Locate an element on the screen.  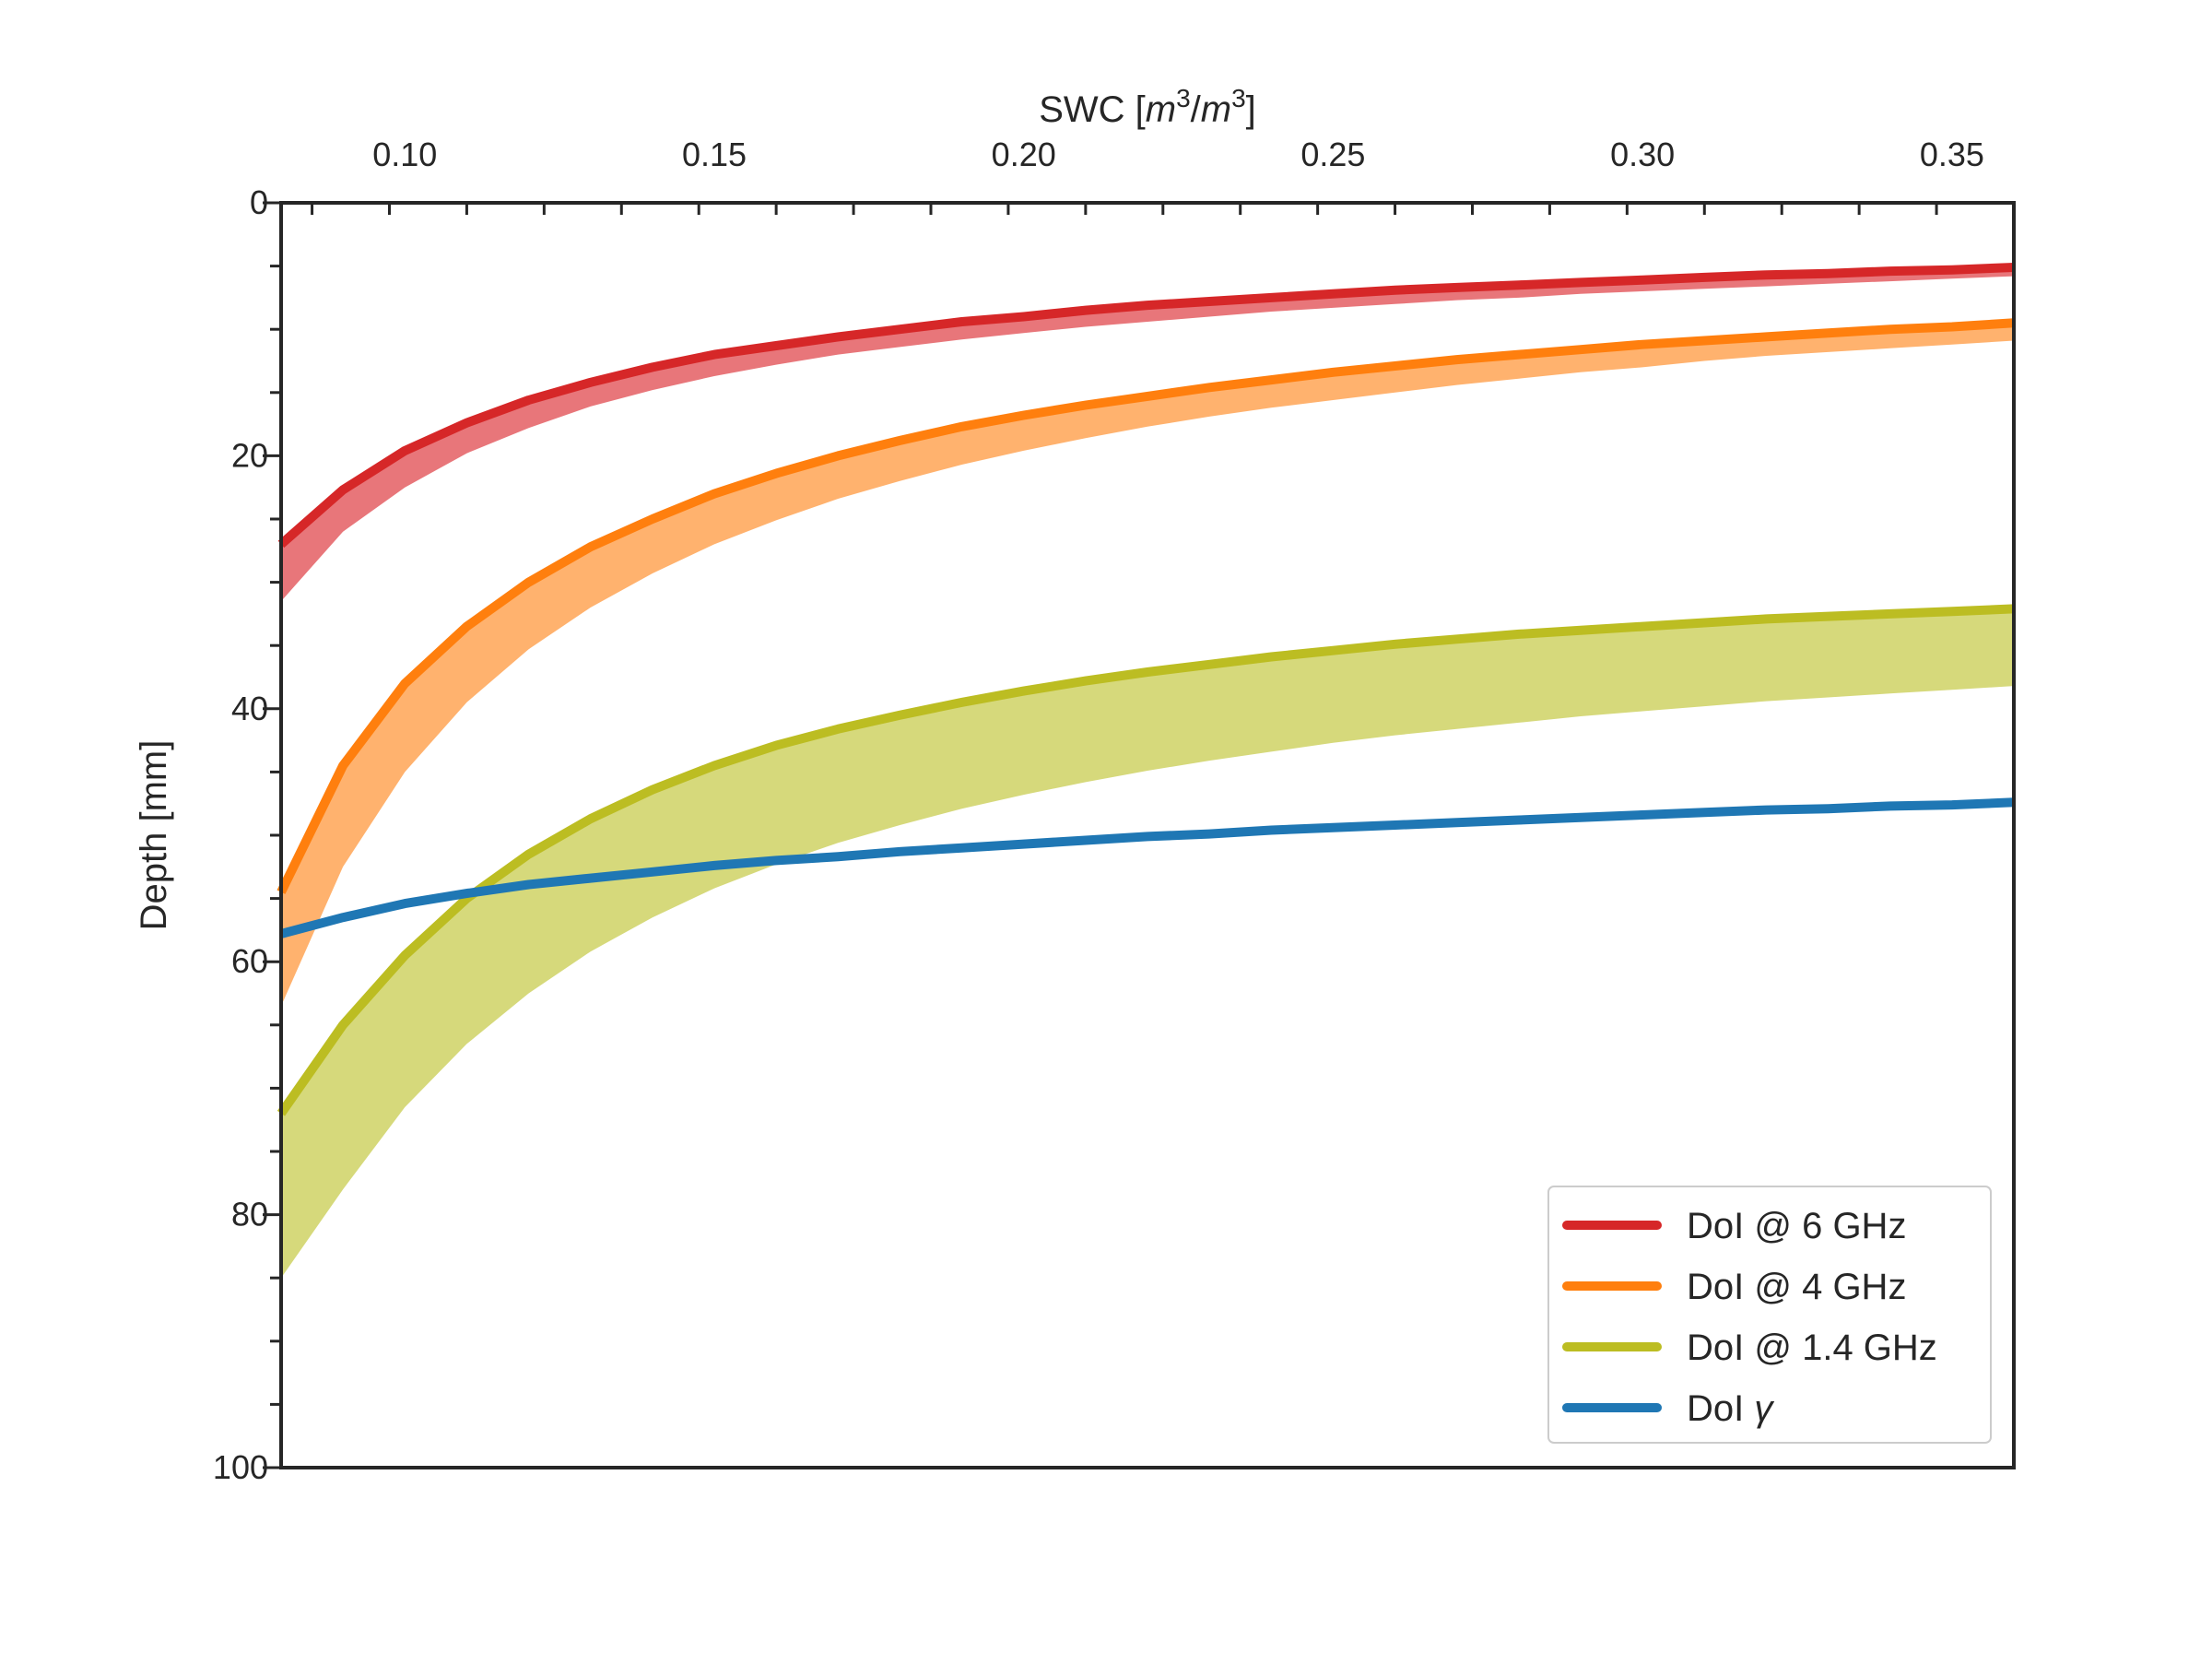
legend-label: DoI @ 1.4 GHz is located at coordinates (1812, 1348).